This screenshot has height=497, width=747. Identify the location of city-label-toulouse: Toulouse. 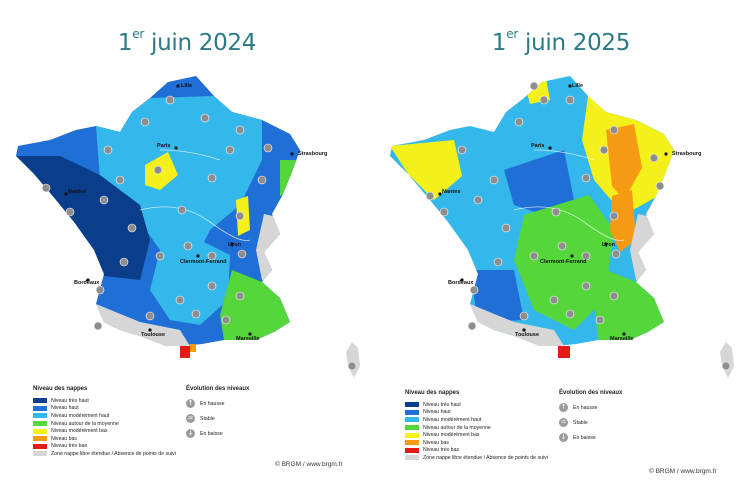
(153, 335).